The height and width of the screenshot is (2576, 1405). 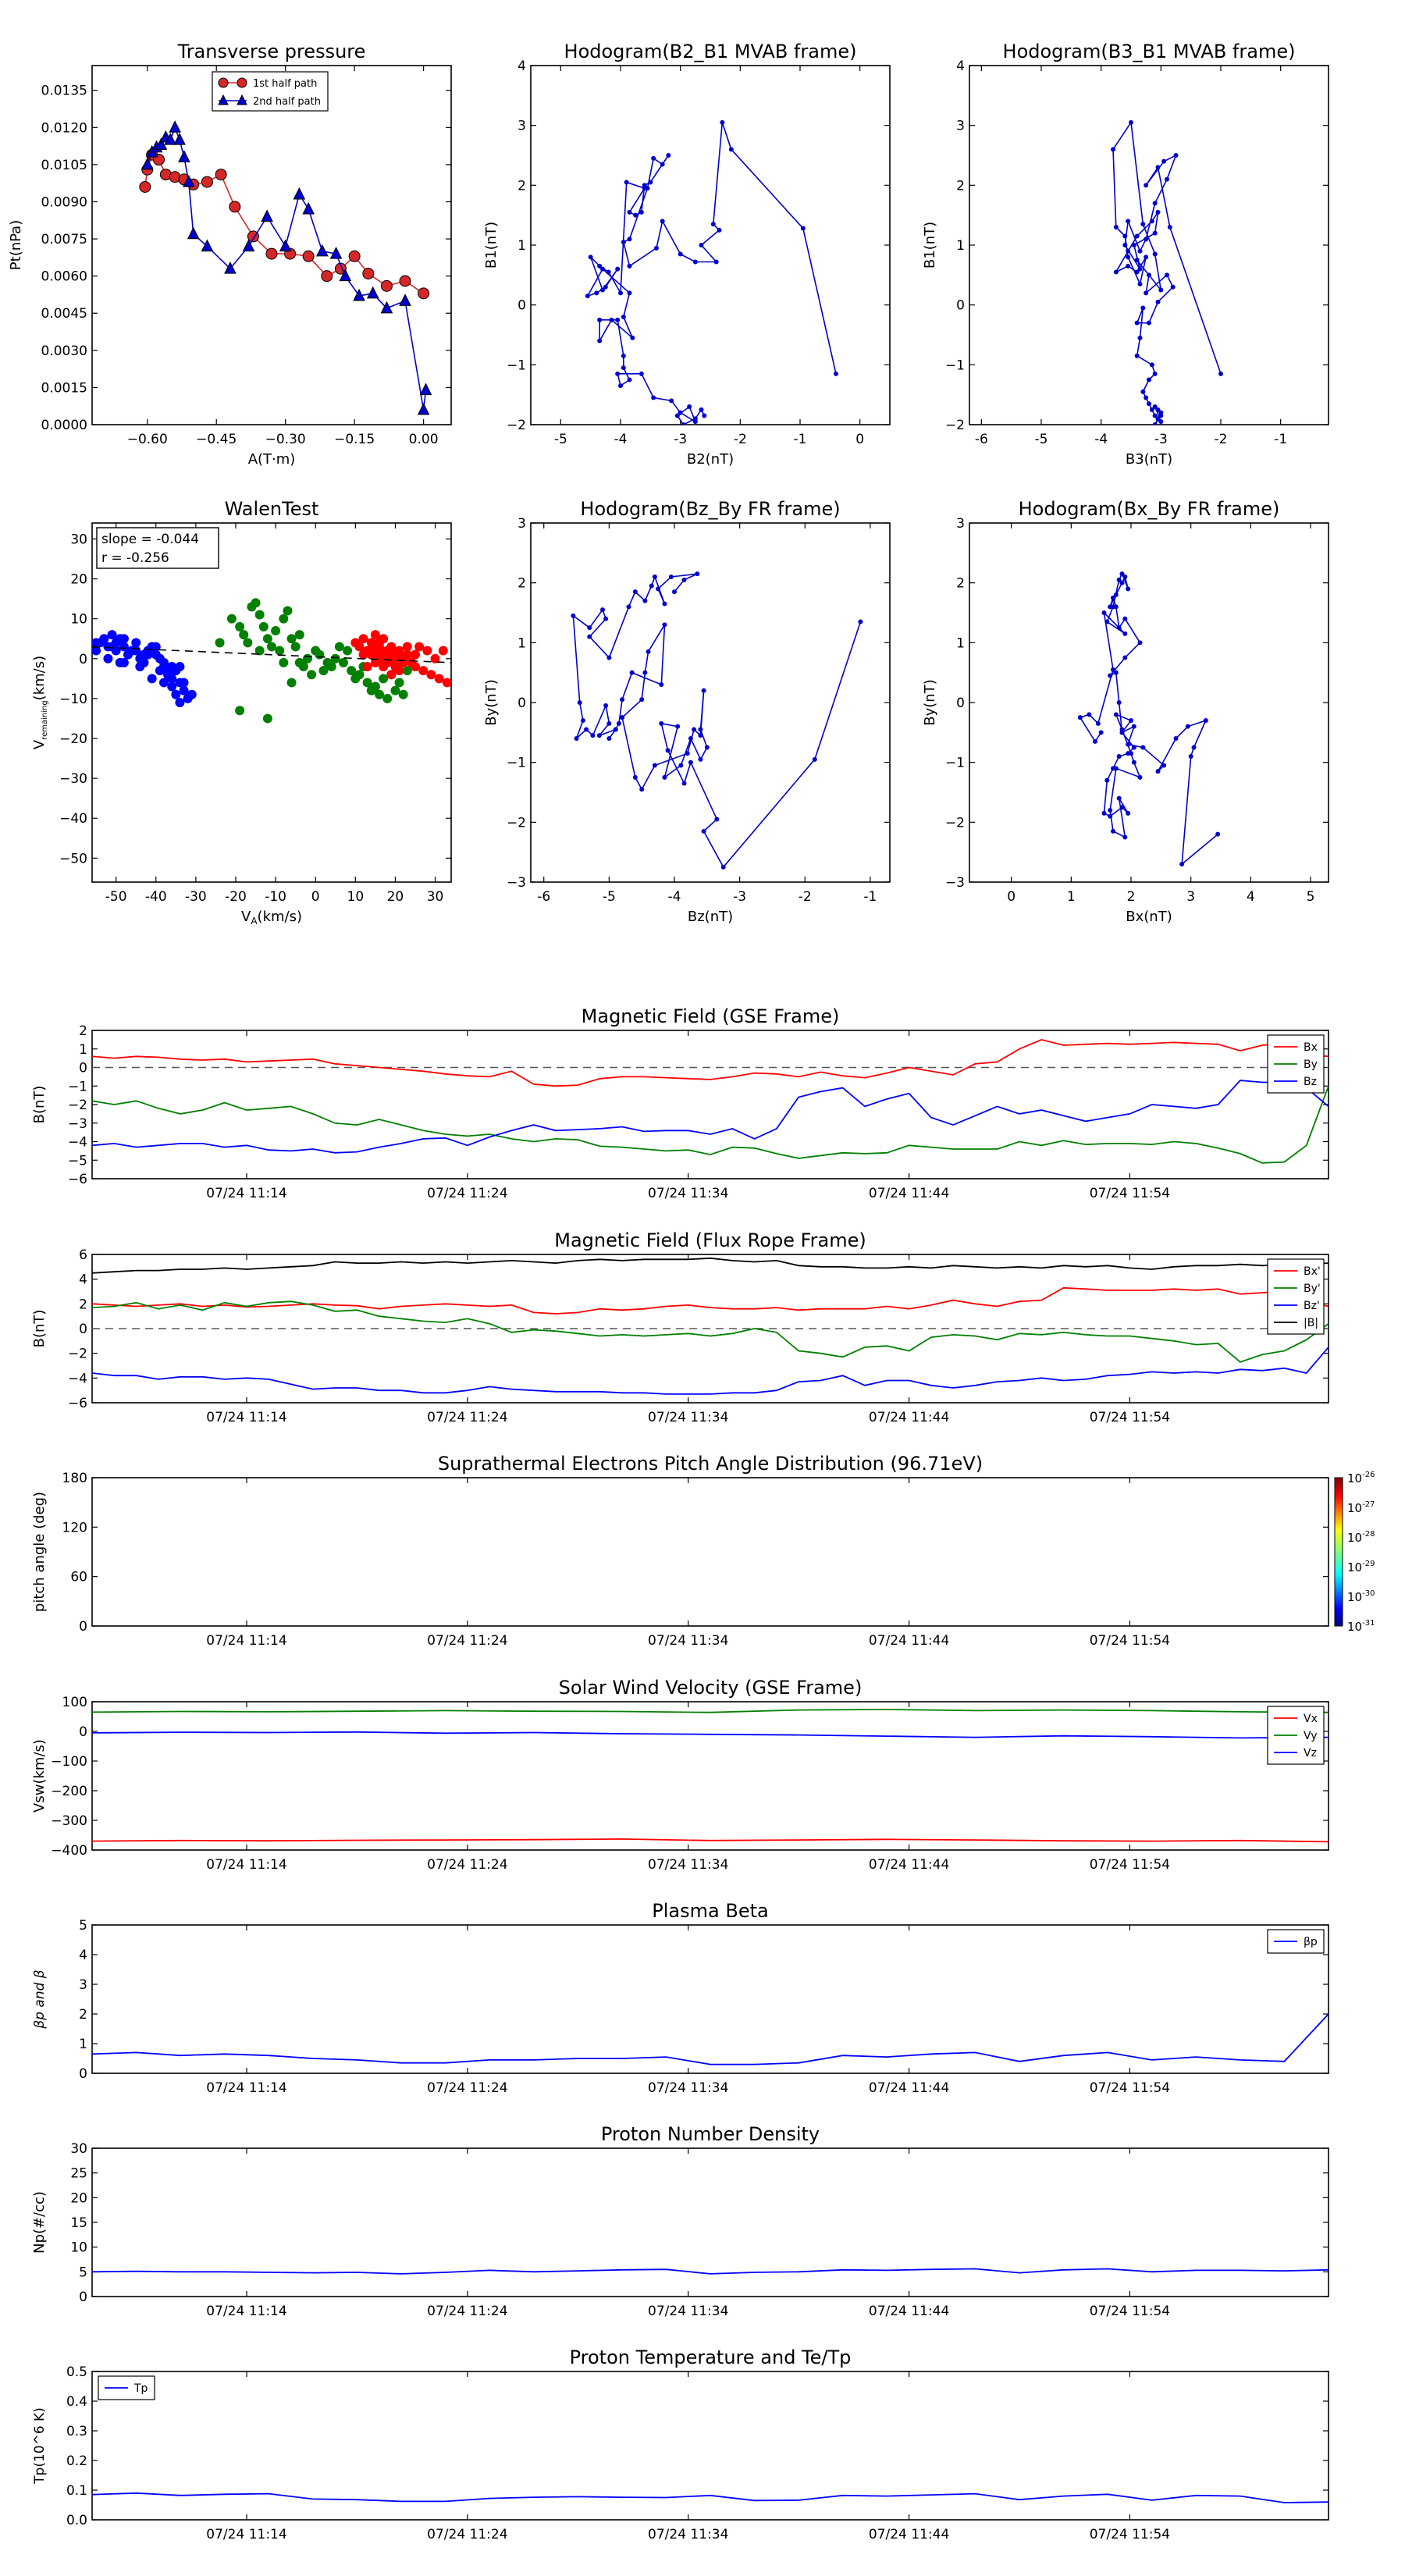 I want to click on y-axis-label: B1(nT), so click(x=491, y=245).